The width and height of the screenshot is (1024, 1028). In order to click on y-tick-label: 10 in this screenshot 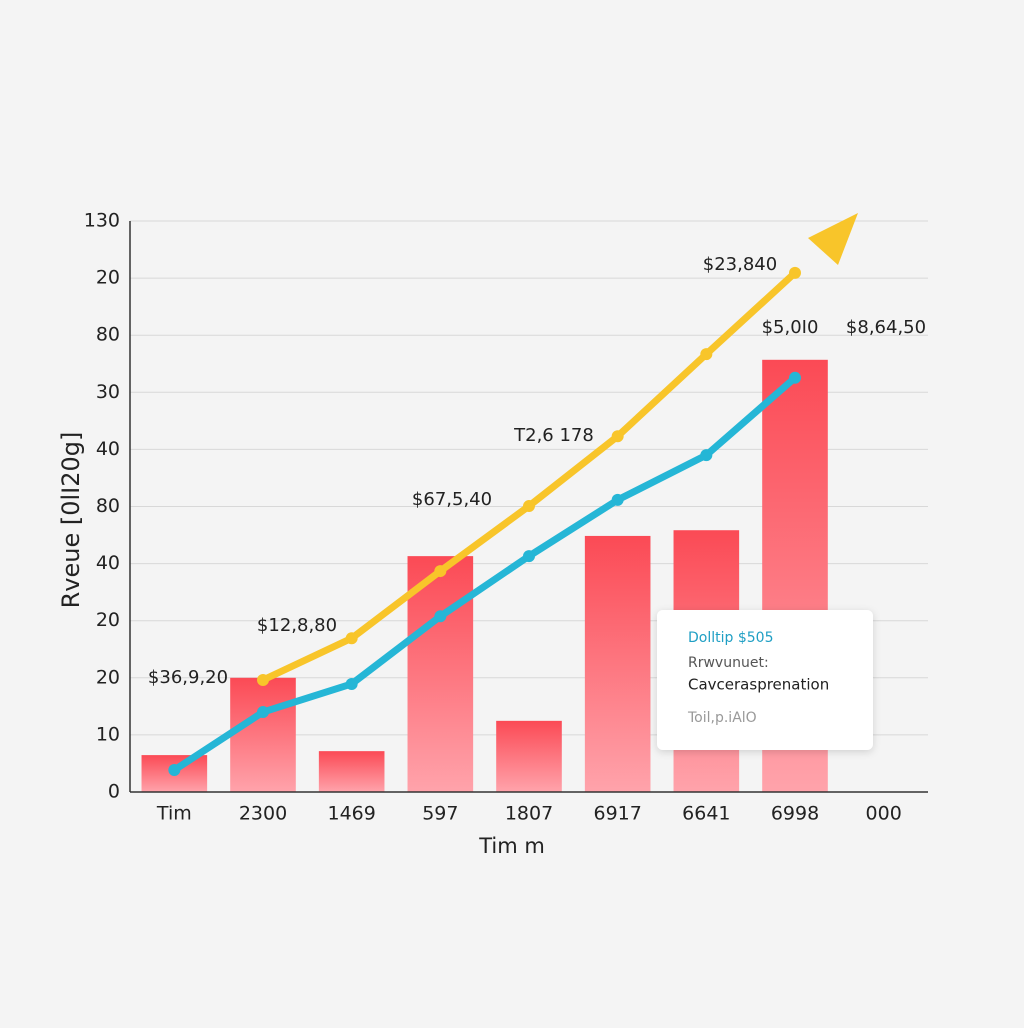, I will do `click(108, 734)`.